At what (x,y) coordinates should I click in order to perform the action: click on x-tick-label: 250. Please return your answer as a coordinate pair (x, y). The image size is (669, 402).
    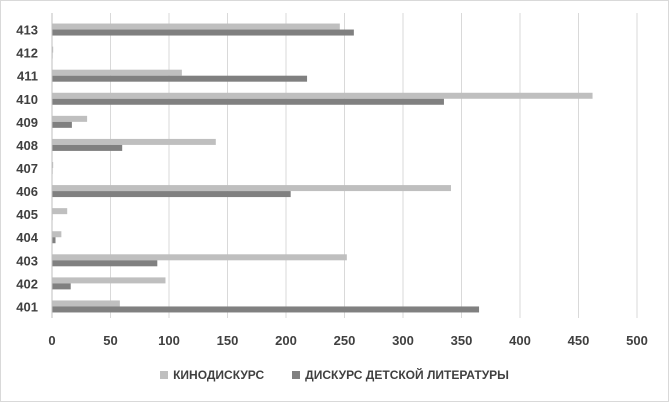
    Looking at the image, I should click on (345, 340).